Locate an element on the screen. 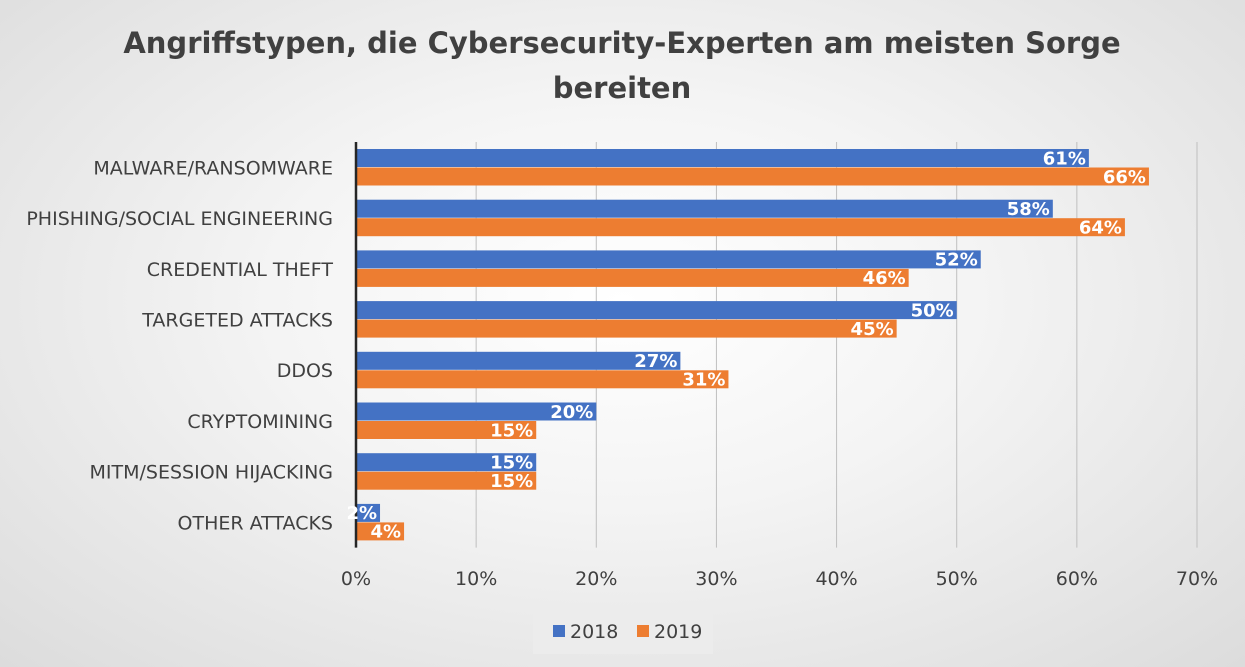  legend-label-2018: 2018 is located at coordinates (594, 632).